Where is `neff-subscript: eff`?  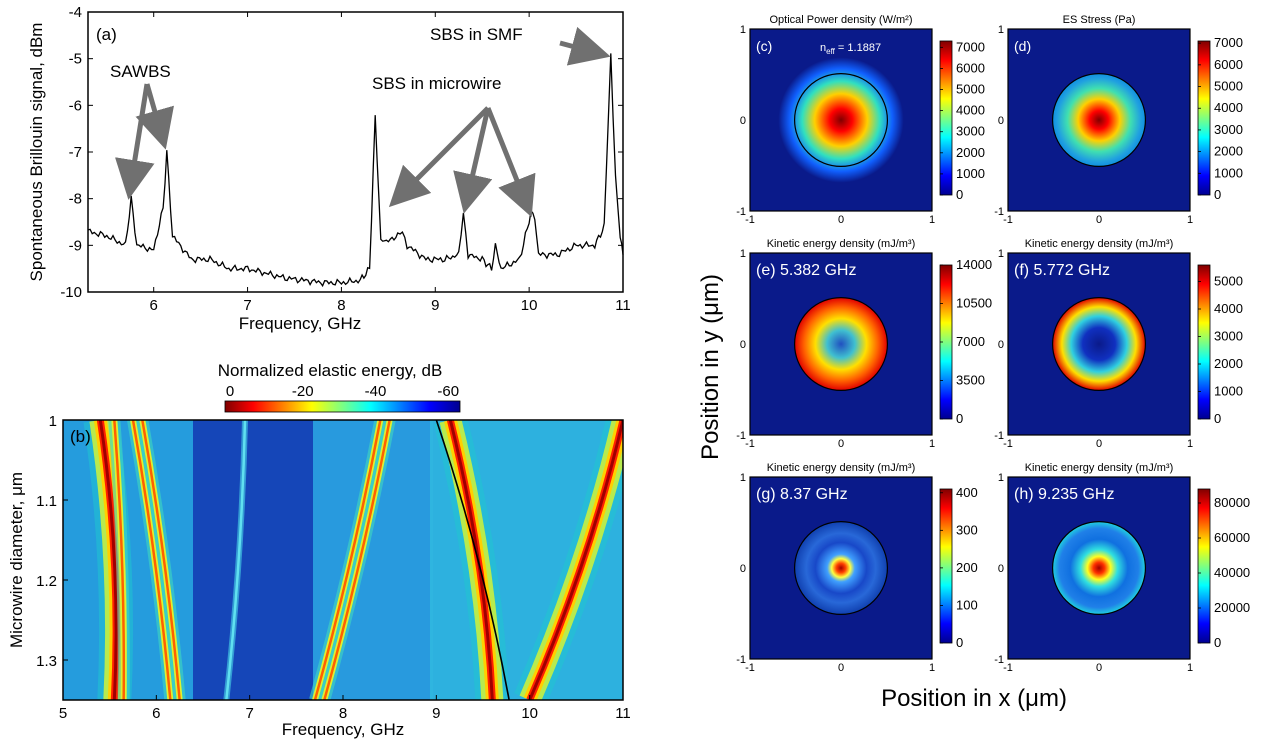 neff-subscript: eff is located at coordinates (831, 51).